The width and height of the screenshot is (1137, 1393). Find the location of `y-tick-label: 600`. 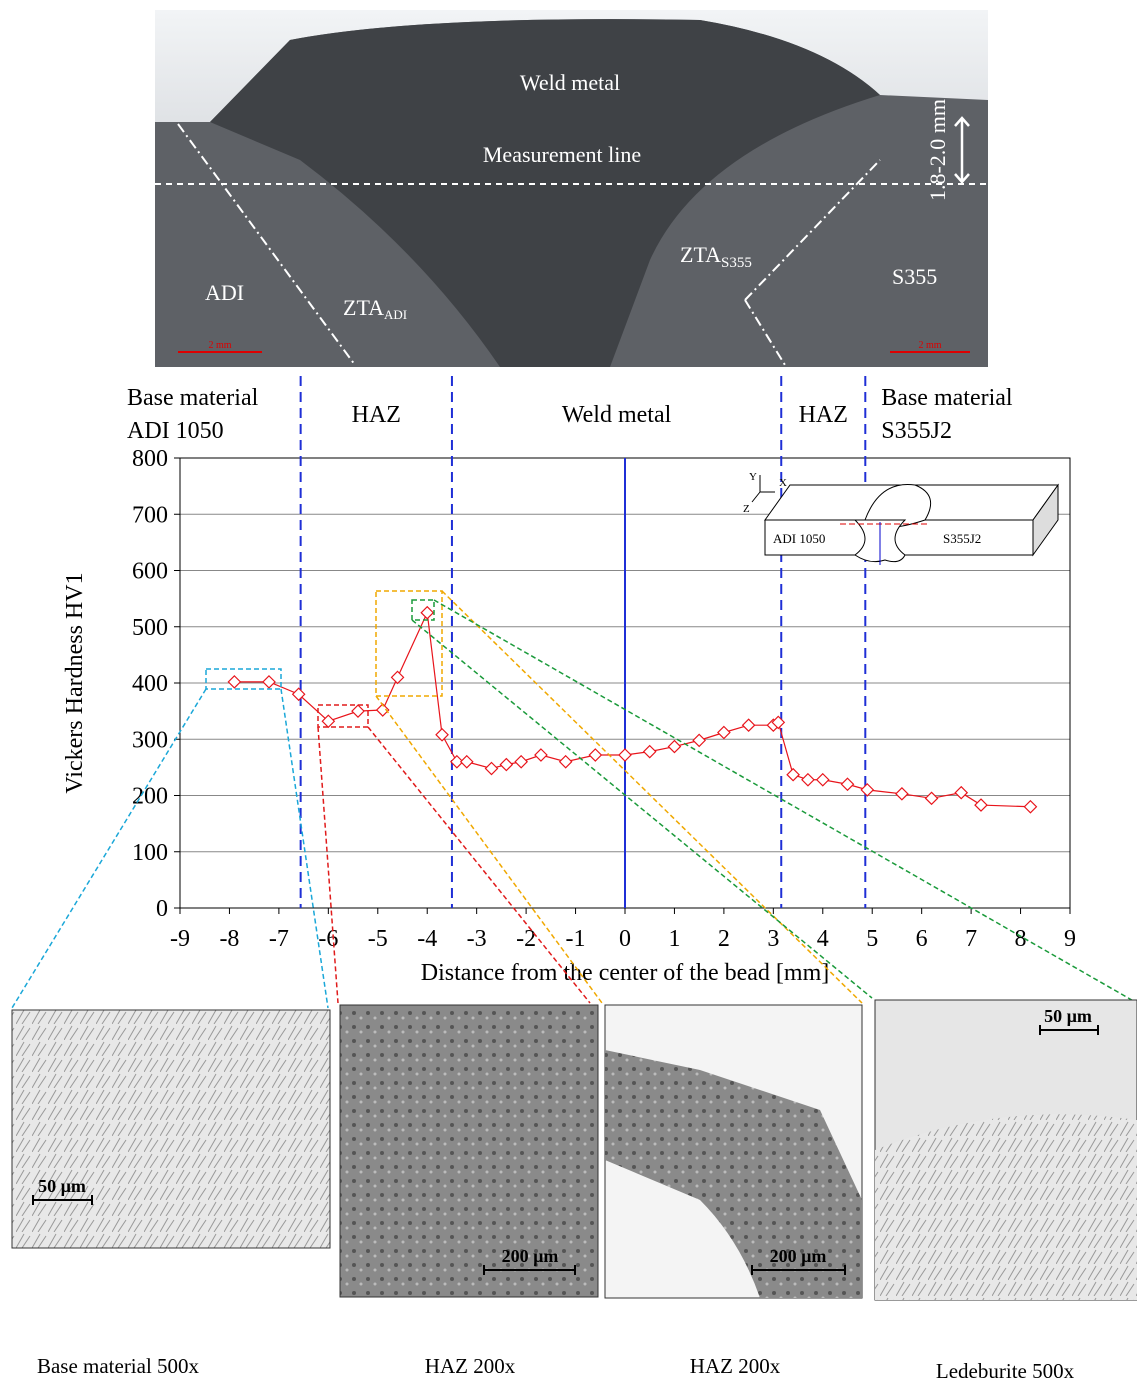

y-tick-label: 600 is located at coordinates (150, 572).